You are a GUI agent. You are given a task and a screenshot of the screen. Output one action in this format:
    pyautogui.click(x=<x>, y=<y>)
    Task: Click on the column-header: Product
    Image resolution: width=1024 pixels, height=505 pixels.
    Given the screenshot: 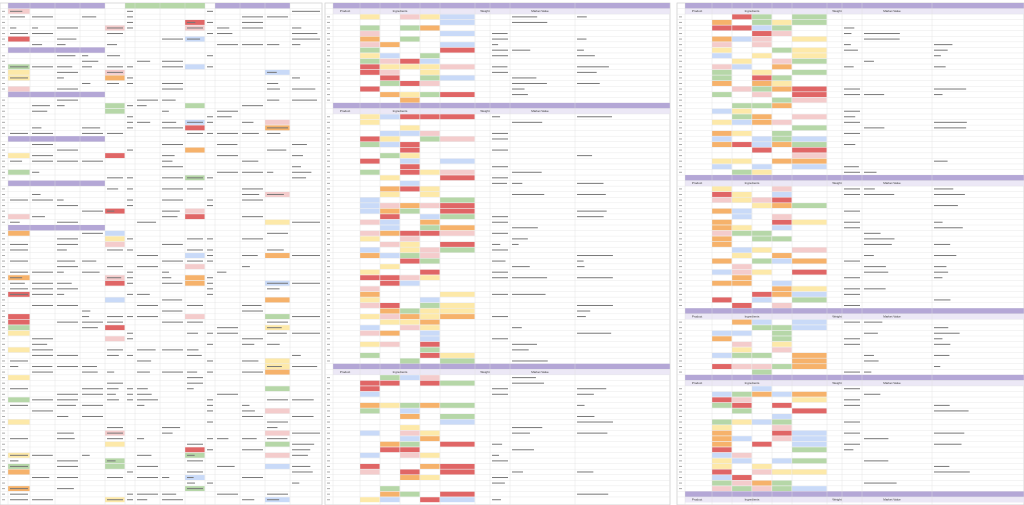 What is the action you would take?
    pyautogui.click(x=345, y=372)
    